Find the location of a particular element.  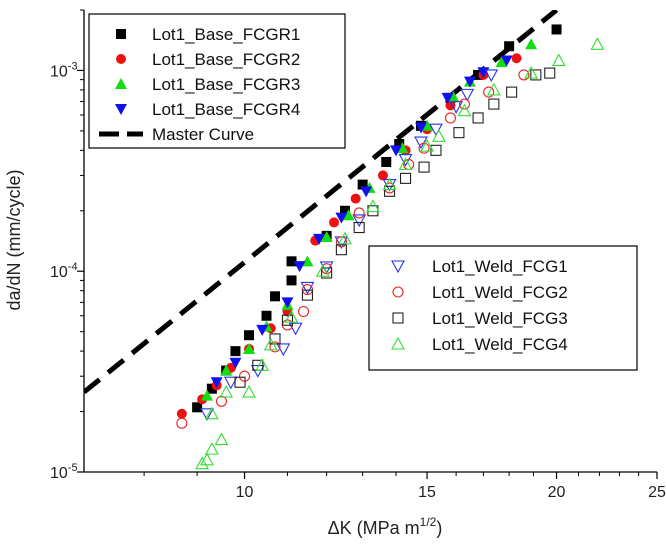

y-tick-label: 10⁻³ is located at coordinates (64, 70).